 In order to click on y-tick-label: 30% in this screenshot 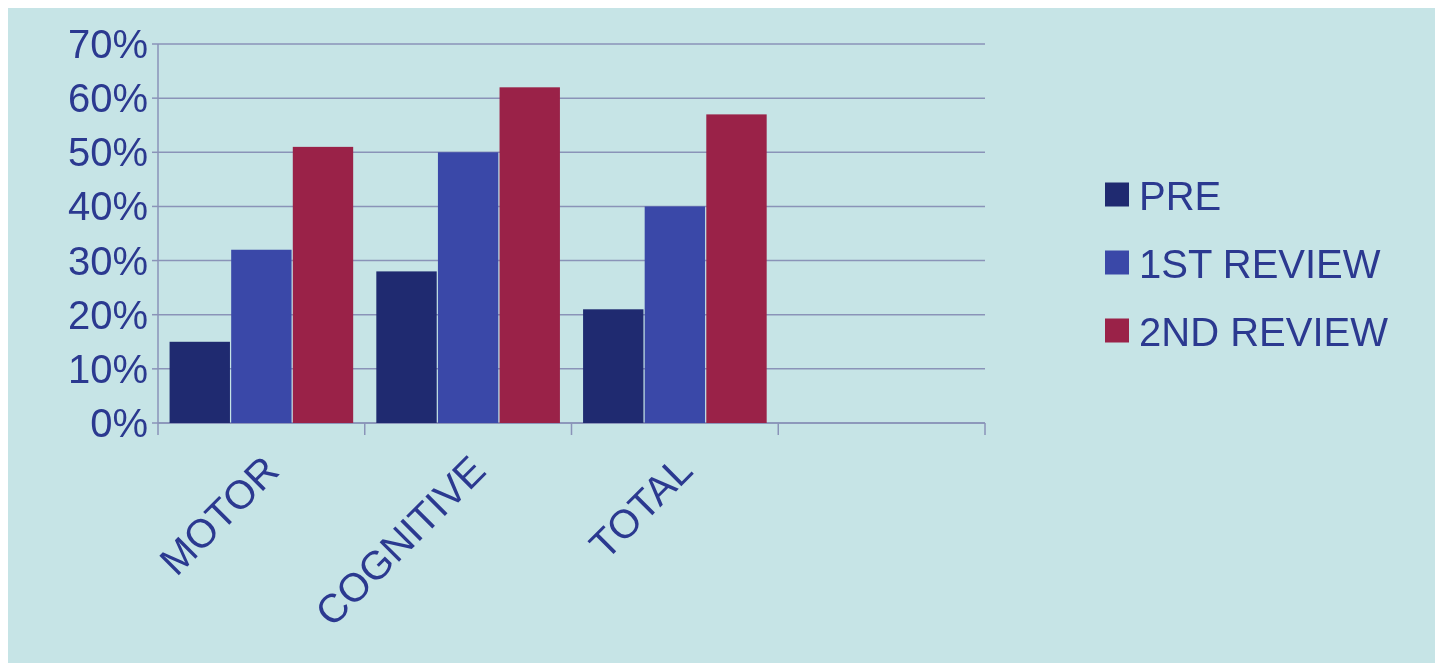, I will do `click(107, 260)`.